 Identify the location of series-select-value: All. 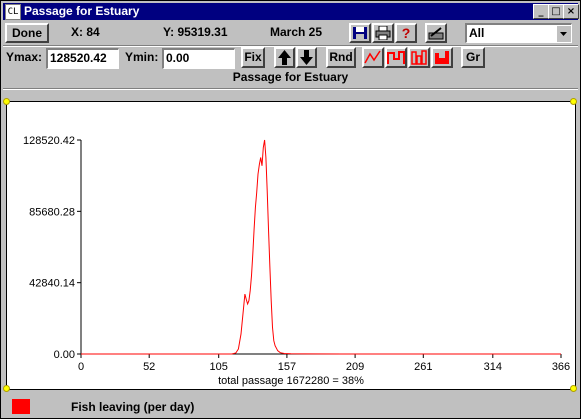
(477, 33).